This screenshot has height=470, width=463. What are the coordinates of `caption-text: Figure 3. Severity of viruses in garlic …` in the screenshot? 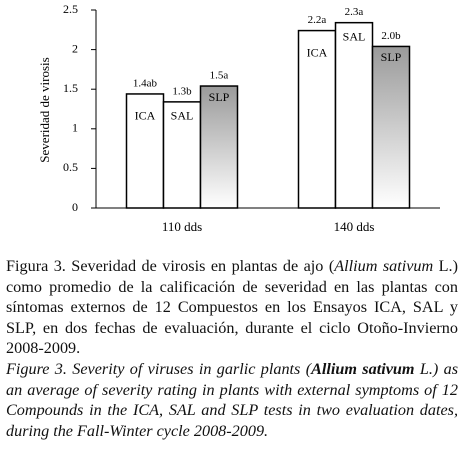 It's located at (159, 368).